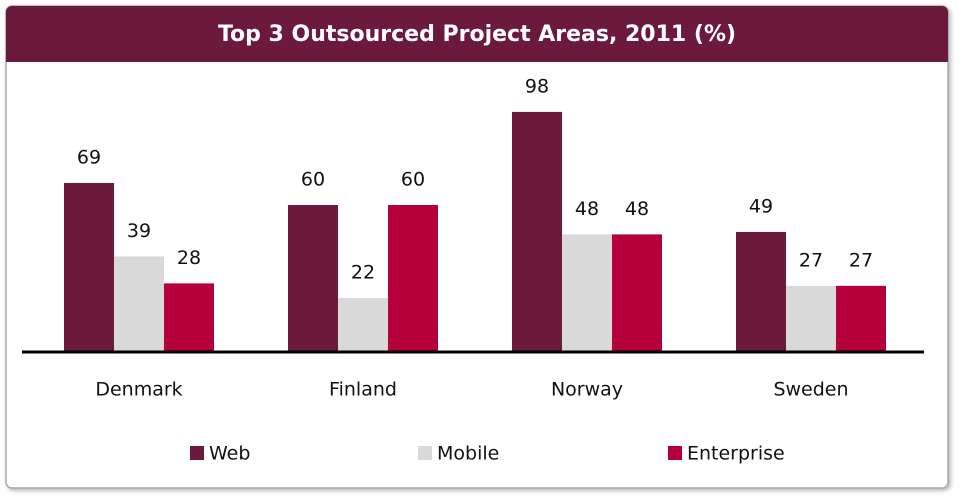 The width and height of the screenshot is (959, 501). I want to click on value-label: 39, so click(139, 231).